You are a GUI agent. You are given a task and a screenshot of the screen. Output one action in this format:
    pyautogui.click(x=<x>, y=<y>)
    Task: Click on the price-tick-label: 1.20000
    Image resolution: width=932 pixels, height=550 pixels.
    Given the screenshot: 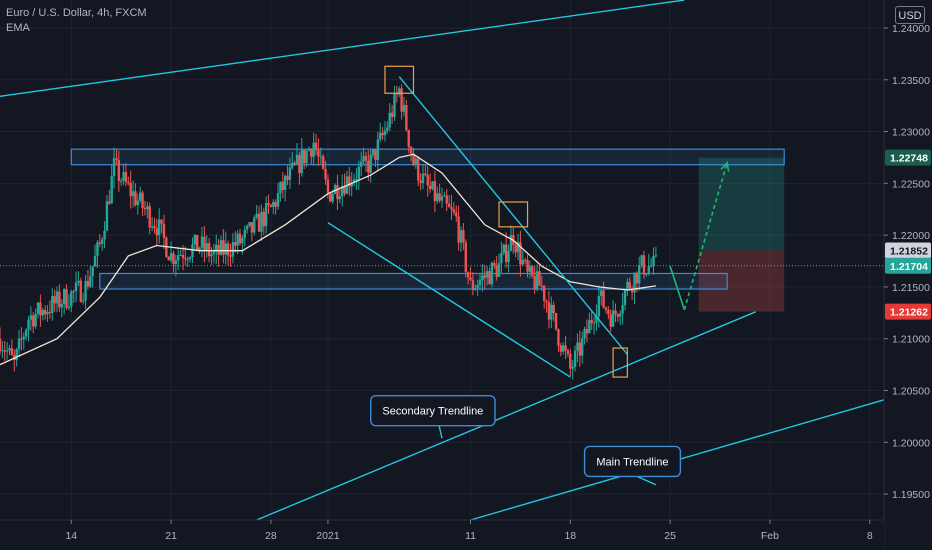 What is the action you would take?
    pyautogui.click(x=911, y=443)
    